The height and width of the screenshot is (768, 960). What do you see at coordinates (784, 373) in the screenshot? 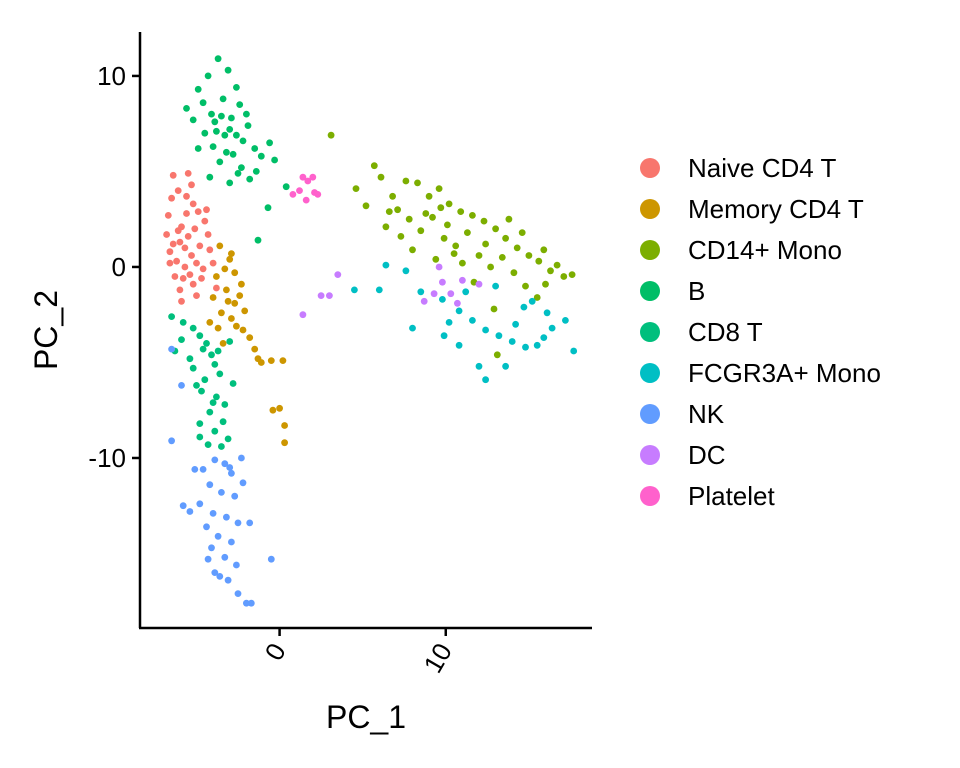
I see `legend-label: FCGR3A+ Mono` at bounding box center [784, 373].